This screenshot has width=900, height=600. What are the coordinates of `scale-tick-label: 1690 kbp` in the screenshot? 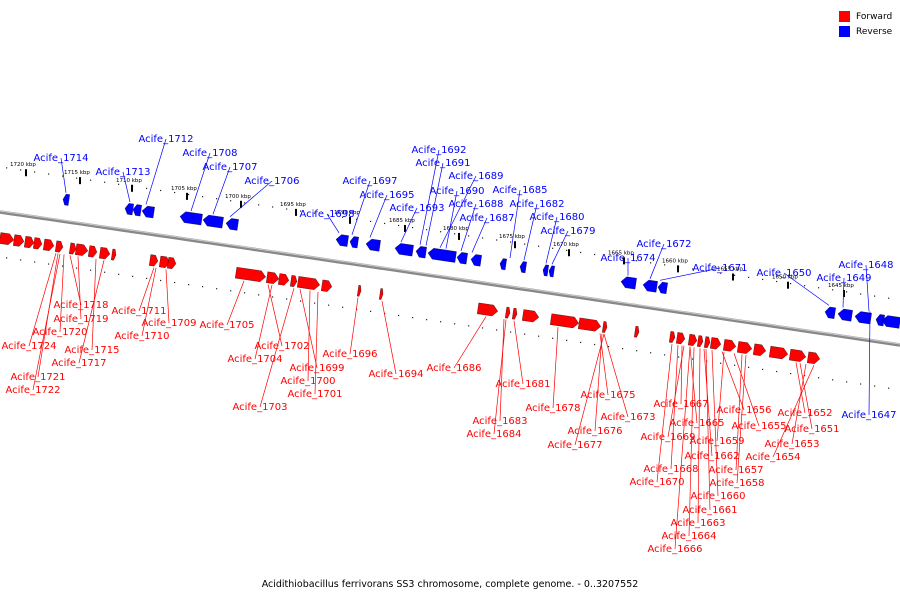 It's located at (347, 213).